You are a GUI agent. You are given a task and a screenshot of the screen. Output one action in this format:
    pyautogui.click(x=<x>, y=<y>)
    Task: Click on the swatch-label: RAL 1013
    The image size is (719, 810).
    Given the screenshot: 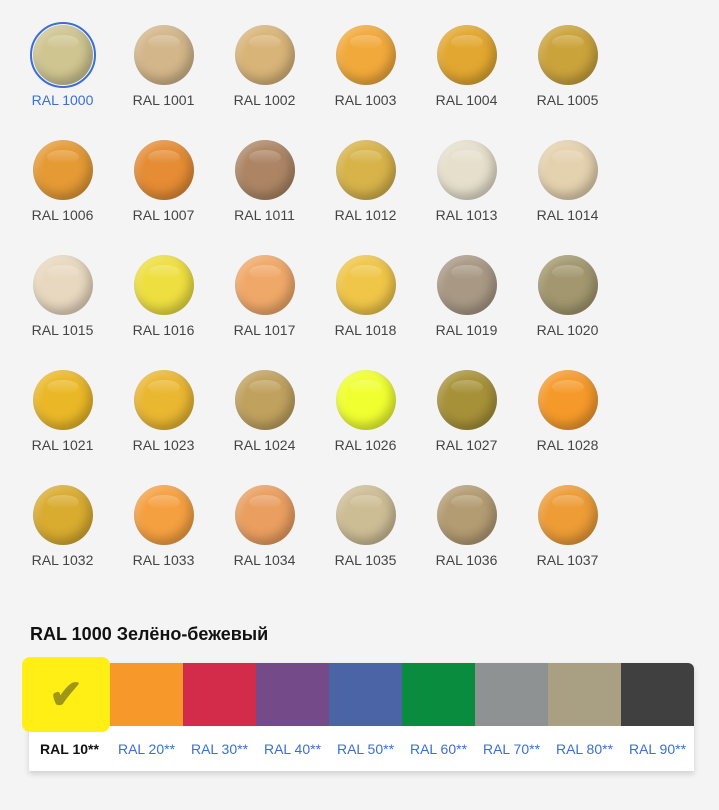 What is the action you would take?
    pyautogui.click(x=466, y=215)
    